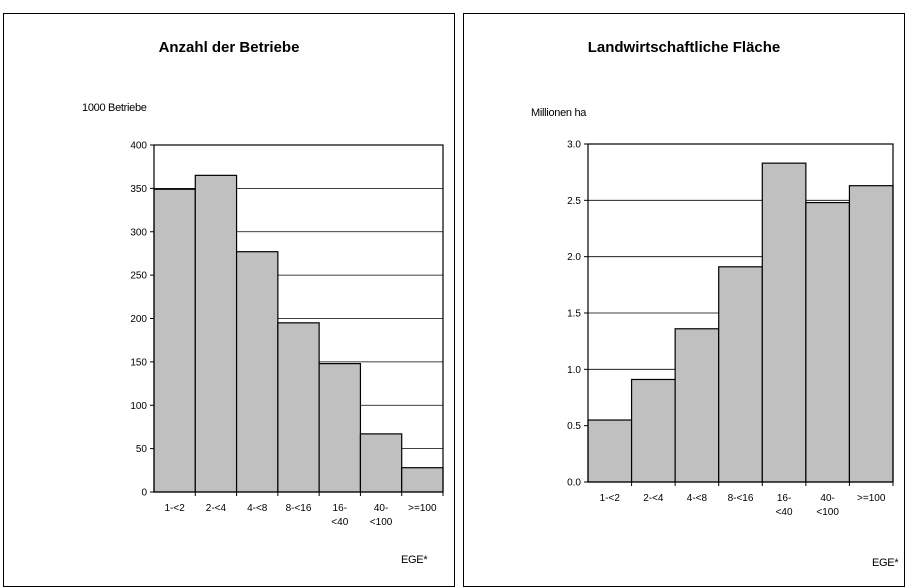 The width and height of the screenshot is (908, 588). Describe the element at coordinates (138, 146) in the screenshot. I see `y-tick-label: 400` at that location.